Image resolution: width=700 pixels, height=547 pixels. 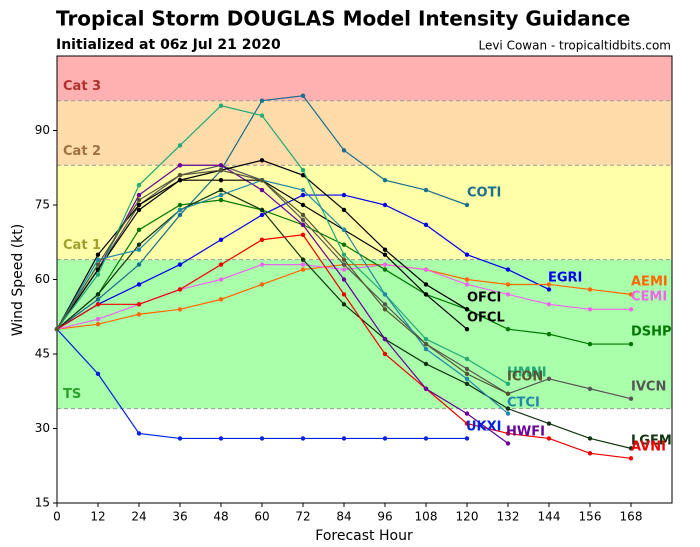 I want to click on credit: Levi Cowan - tropicaltidbits.com, so click(x=574, y=46).